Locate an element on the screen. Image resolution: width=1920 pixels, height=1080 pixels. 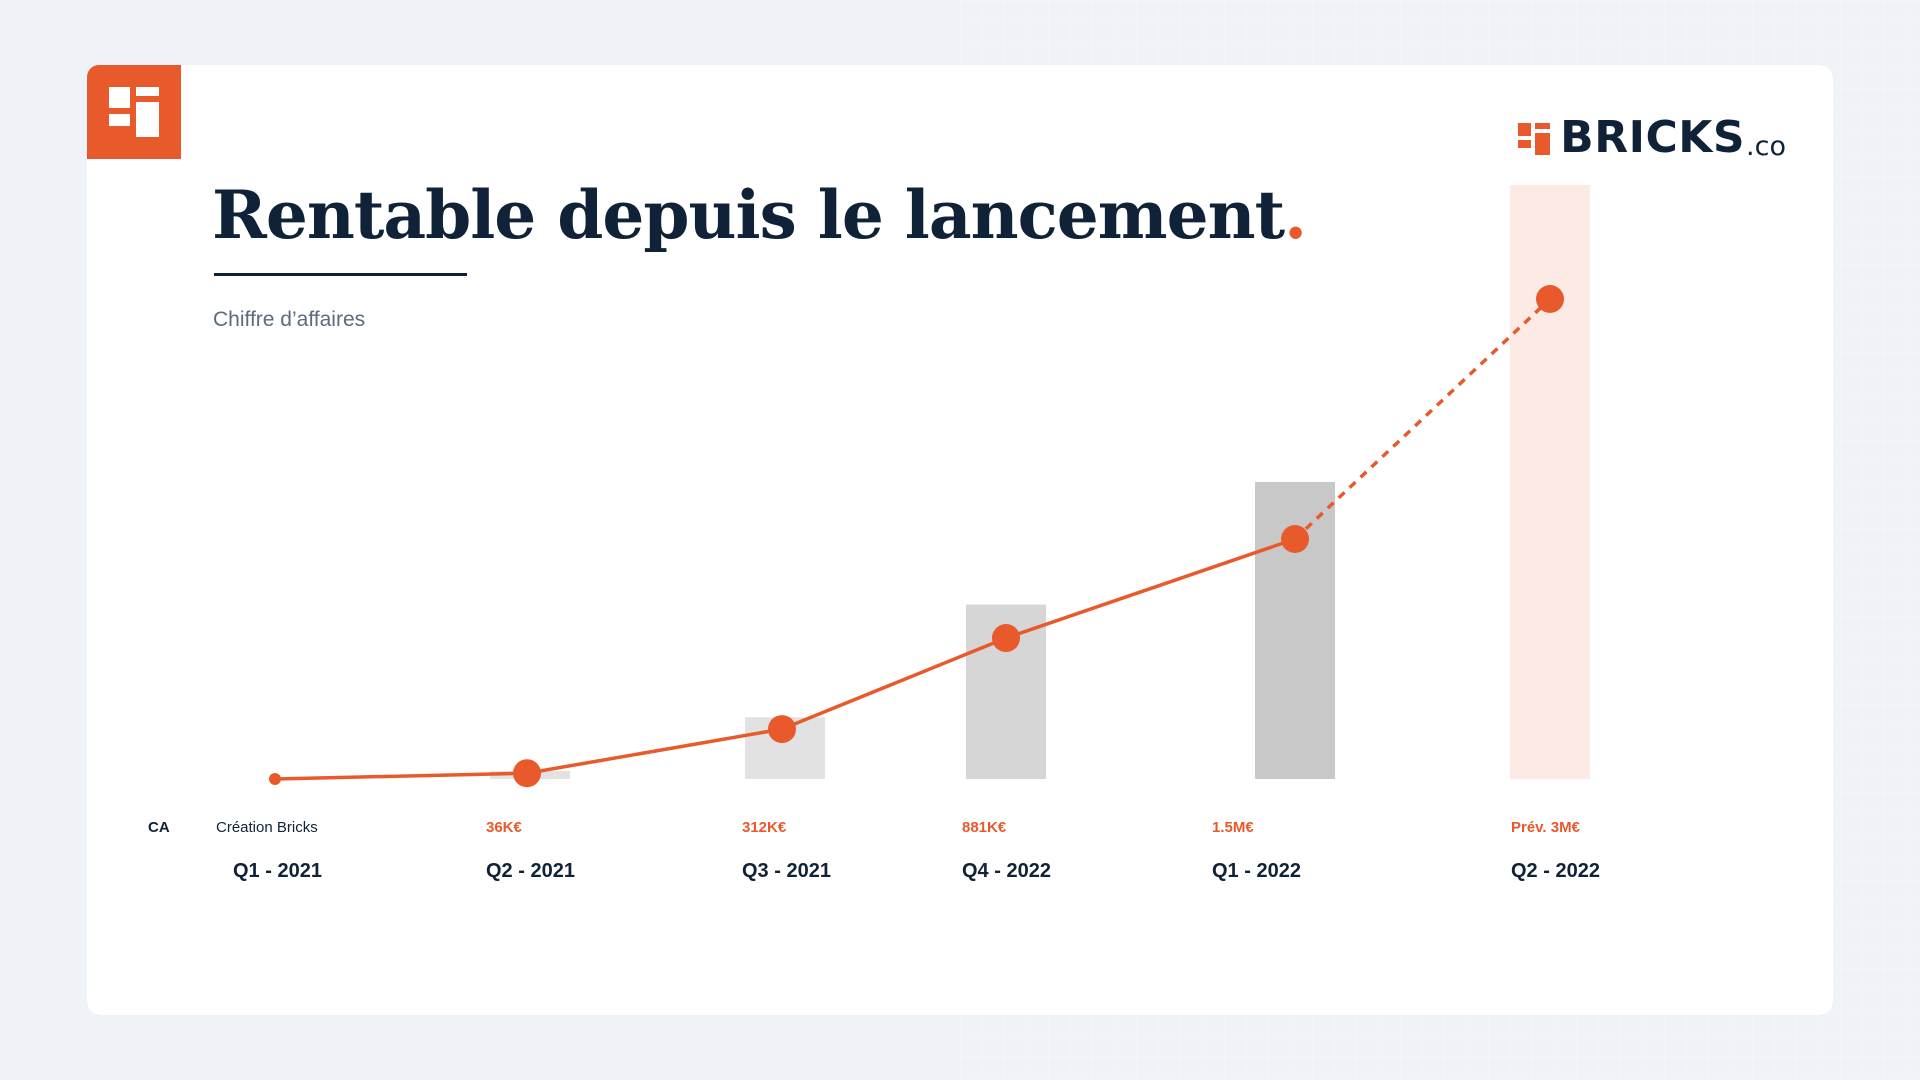
category-label: Q1 - 2021 is located at coordinates (277, 871).